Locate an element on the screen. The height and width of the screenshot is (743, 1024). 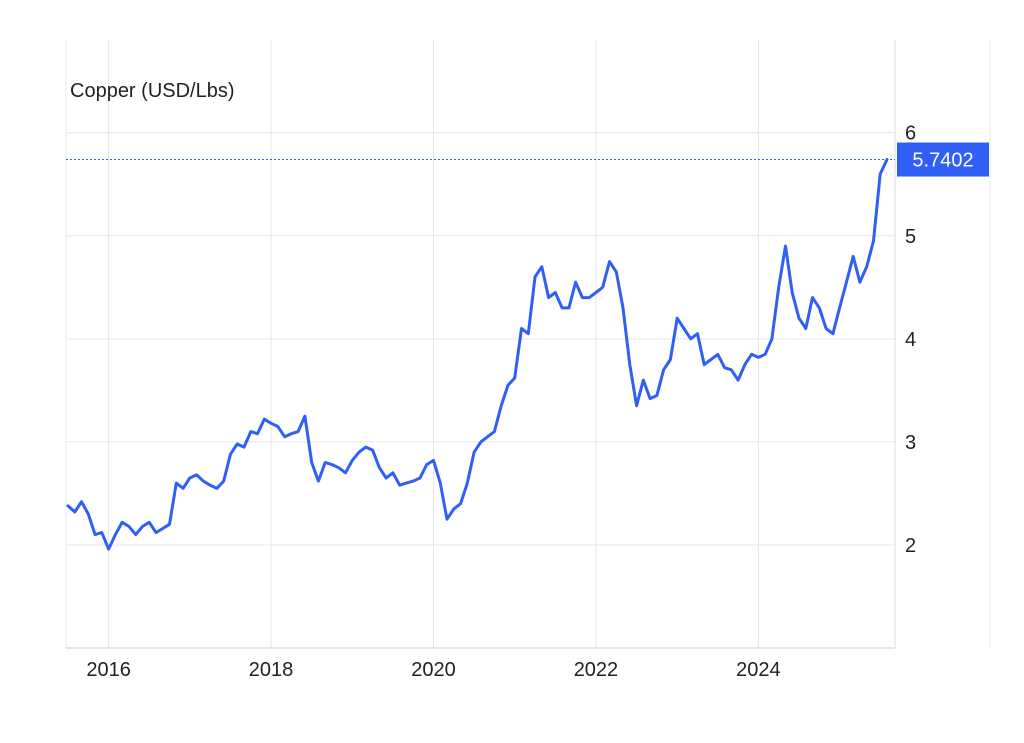
y-tick-label: 6 is located at coordinates (910, 134).